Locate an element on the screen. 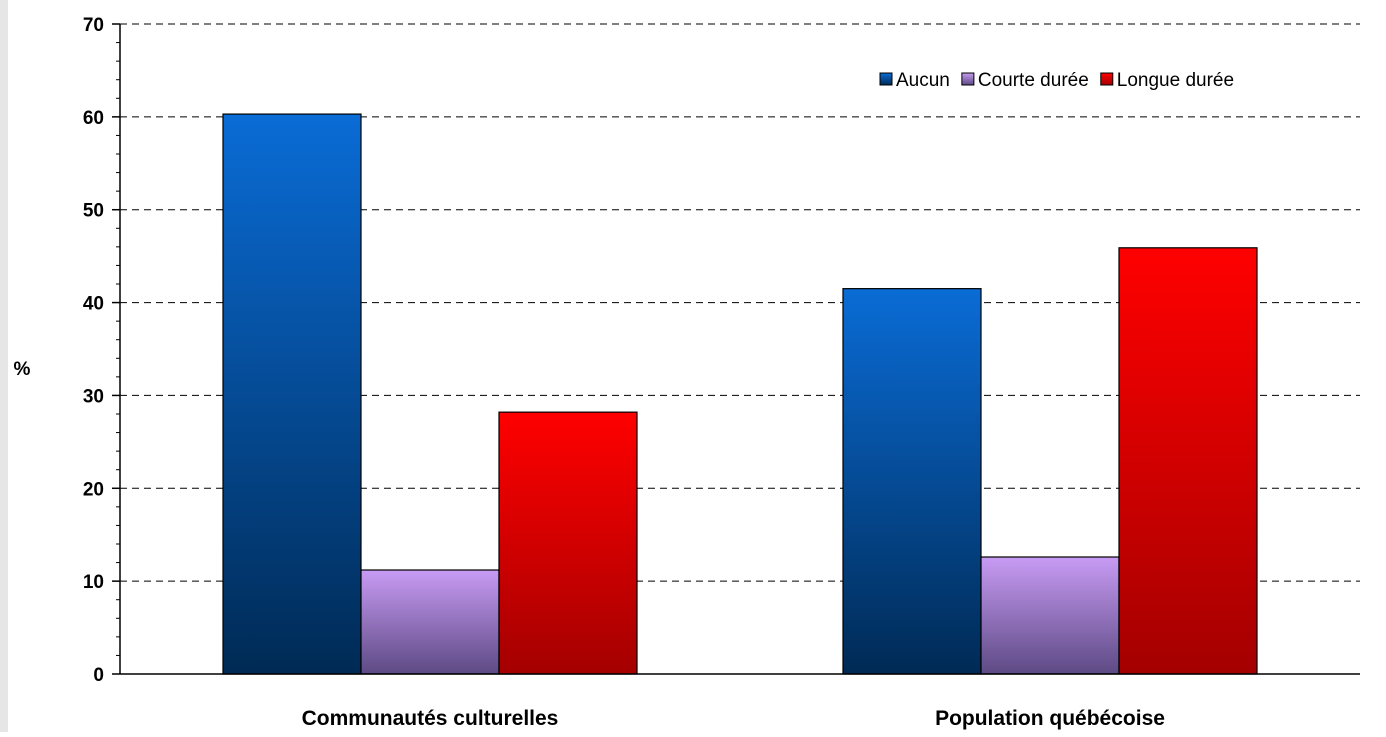 The height and width of the screenshot is (737, 1386). legend-label: Longue durée is located at coordinates (1175, 80).